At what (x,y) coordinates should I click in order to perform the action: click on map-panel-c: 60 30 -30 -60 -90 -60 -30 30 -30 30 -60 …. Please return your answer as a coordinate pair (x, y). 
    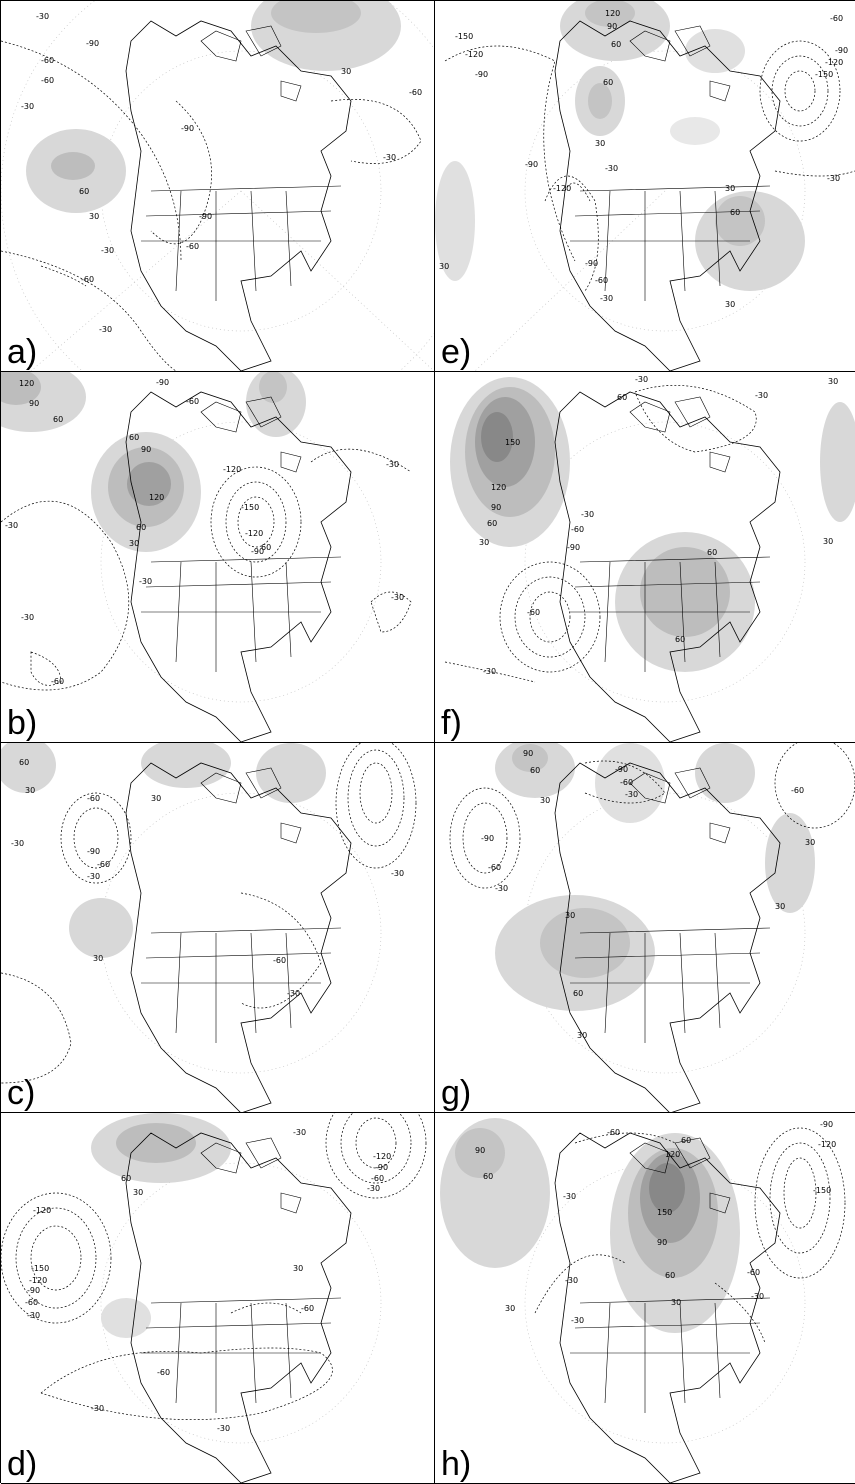
    Looking at the image, I should click on (218, 928).